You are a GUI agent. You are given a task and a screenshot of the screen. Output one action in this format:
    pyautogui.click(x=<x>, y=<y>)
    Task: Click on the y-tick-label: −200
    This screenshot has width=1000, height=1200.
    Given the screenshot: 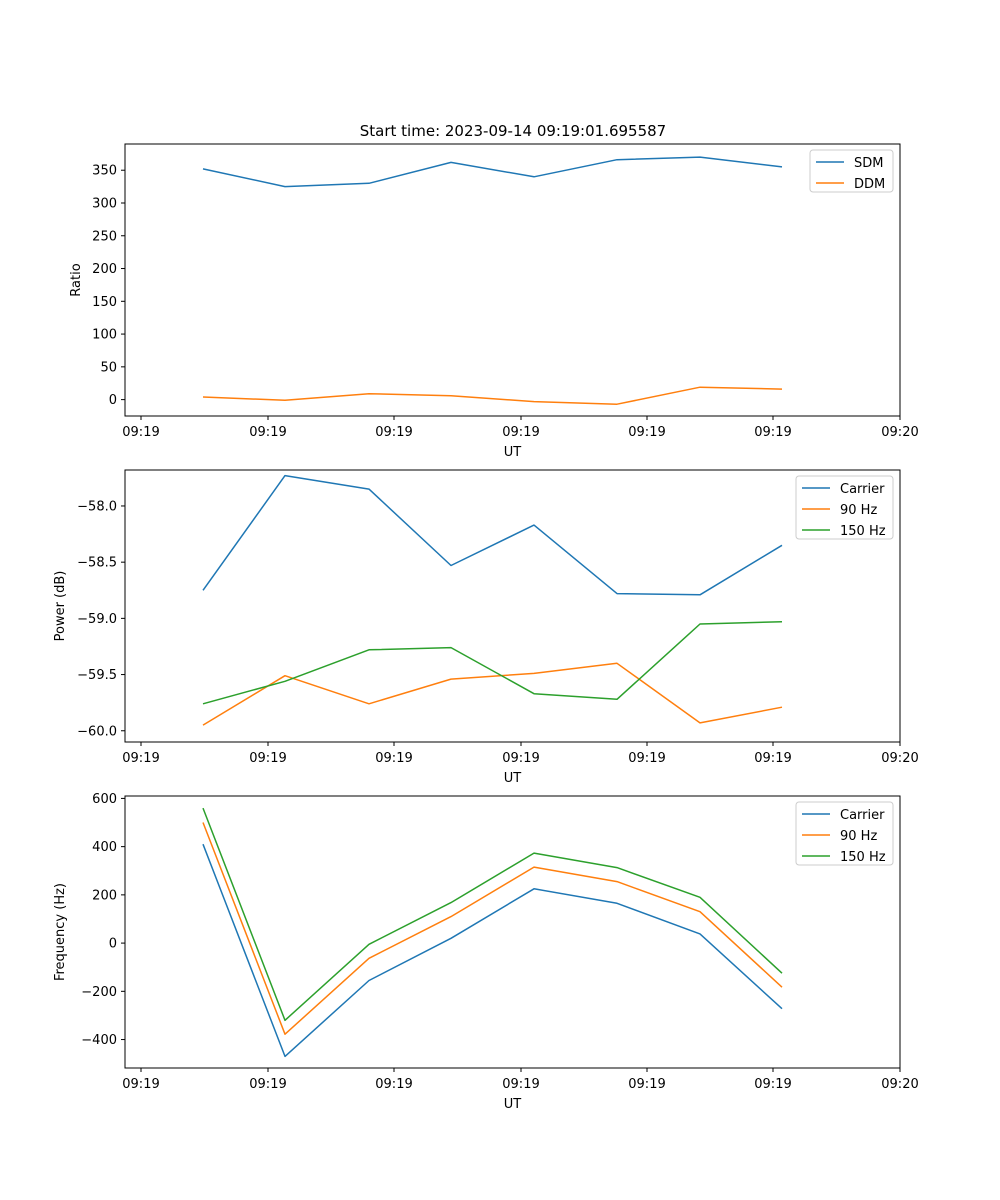 What is the action you would take?
    pyautogui.click(x=99, y=992)
    